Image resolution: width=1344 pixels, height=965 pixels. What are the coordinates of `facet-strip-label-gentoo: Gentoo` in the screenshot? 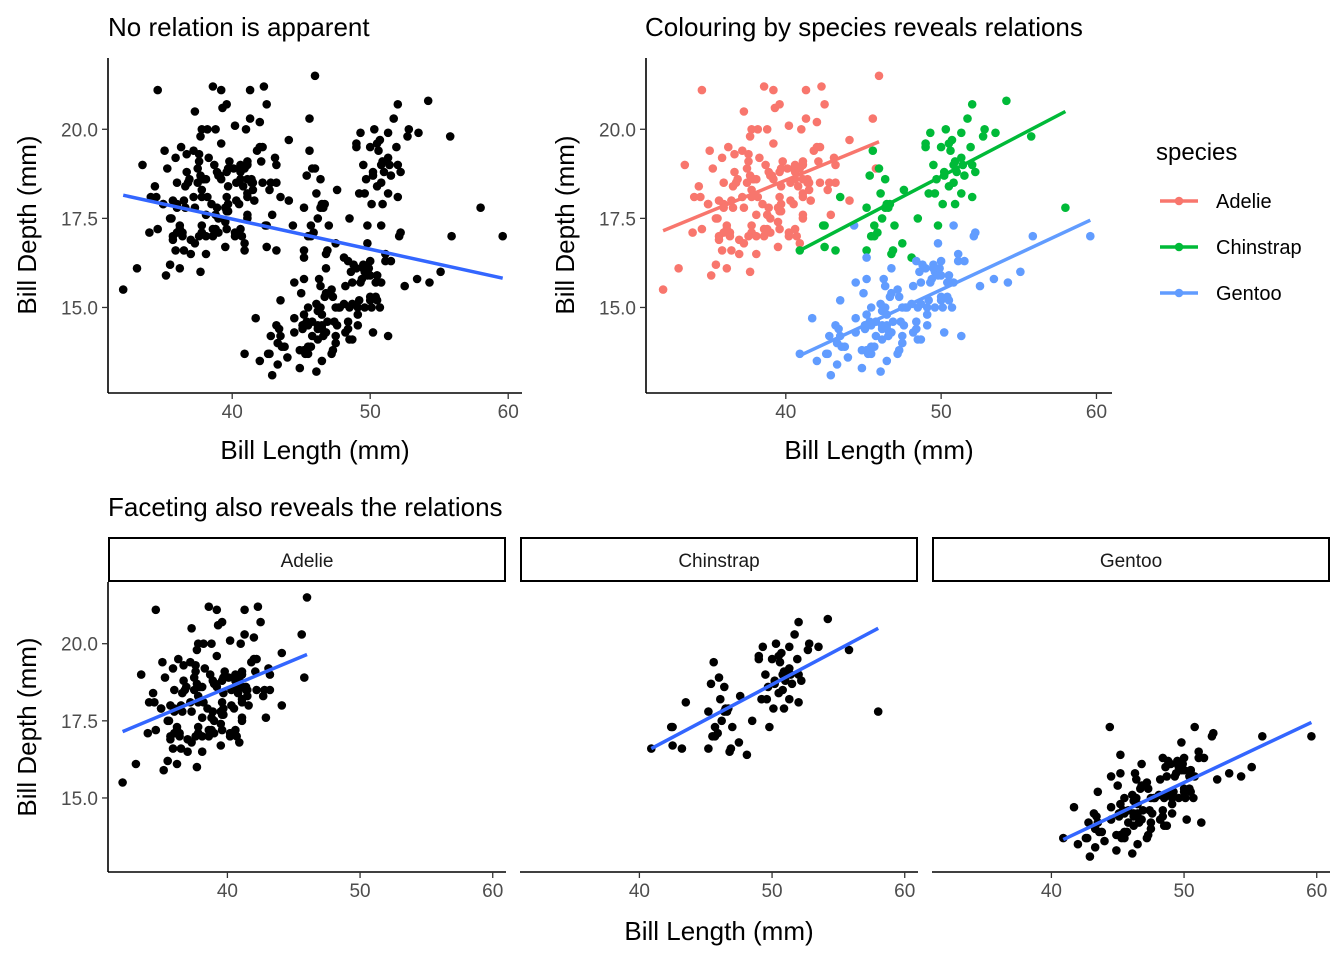 It's located at (1131, 561).